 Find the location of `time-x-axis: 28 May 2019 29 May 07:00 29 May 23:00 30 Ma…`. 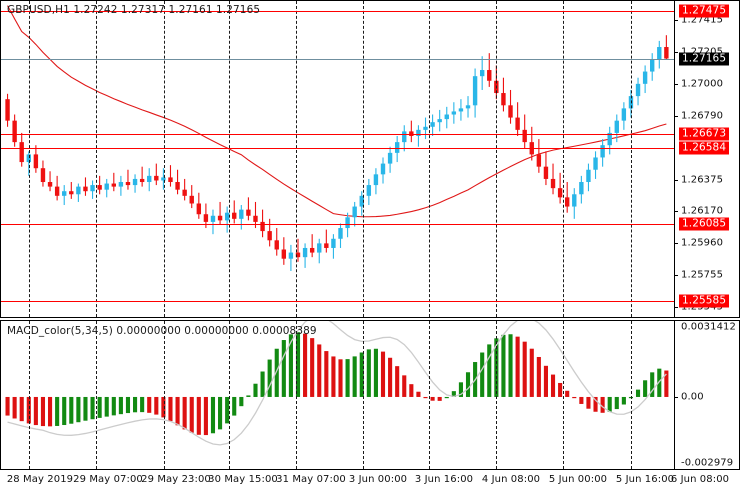

time-x-axis: 28 May 2019 29 May 07:00 29 May 23:00 30 Ma… is located at coordinates (370, 486).